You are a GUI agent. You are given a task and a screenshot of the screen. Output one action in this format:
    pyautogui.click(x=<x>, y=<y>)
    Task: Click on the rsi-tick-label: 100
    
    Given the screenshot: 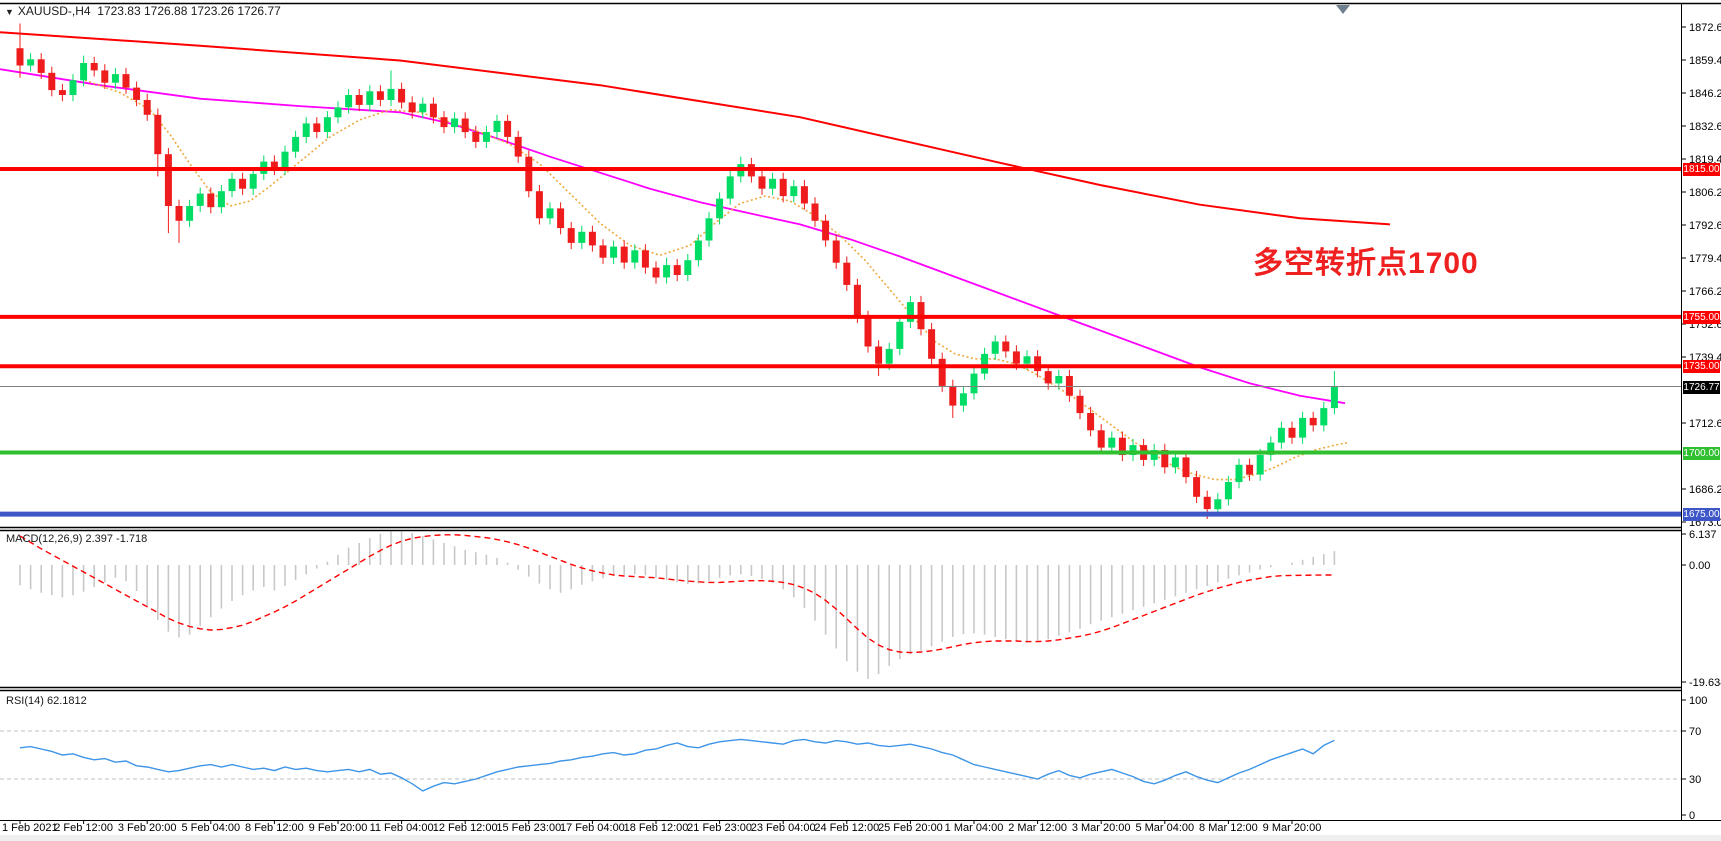 What is the action you would take?
    pyautogui.click(x=1698, y=701)
    